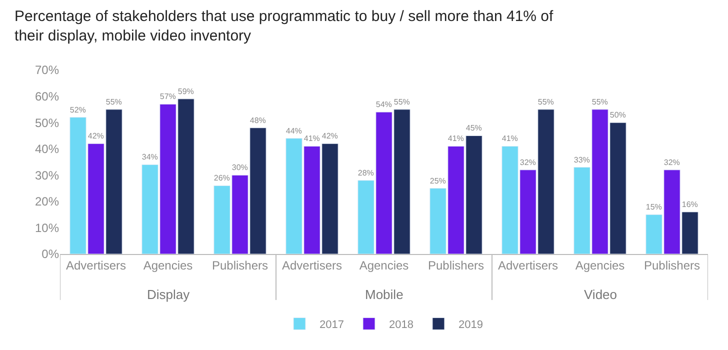 This screenshot has height=350, width=728. Describe the element at coordinates (470, 324) in the screenshot. I see `legend-label: 2019` at that location.